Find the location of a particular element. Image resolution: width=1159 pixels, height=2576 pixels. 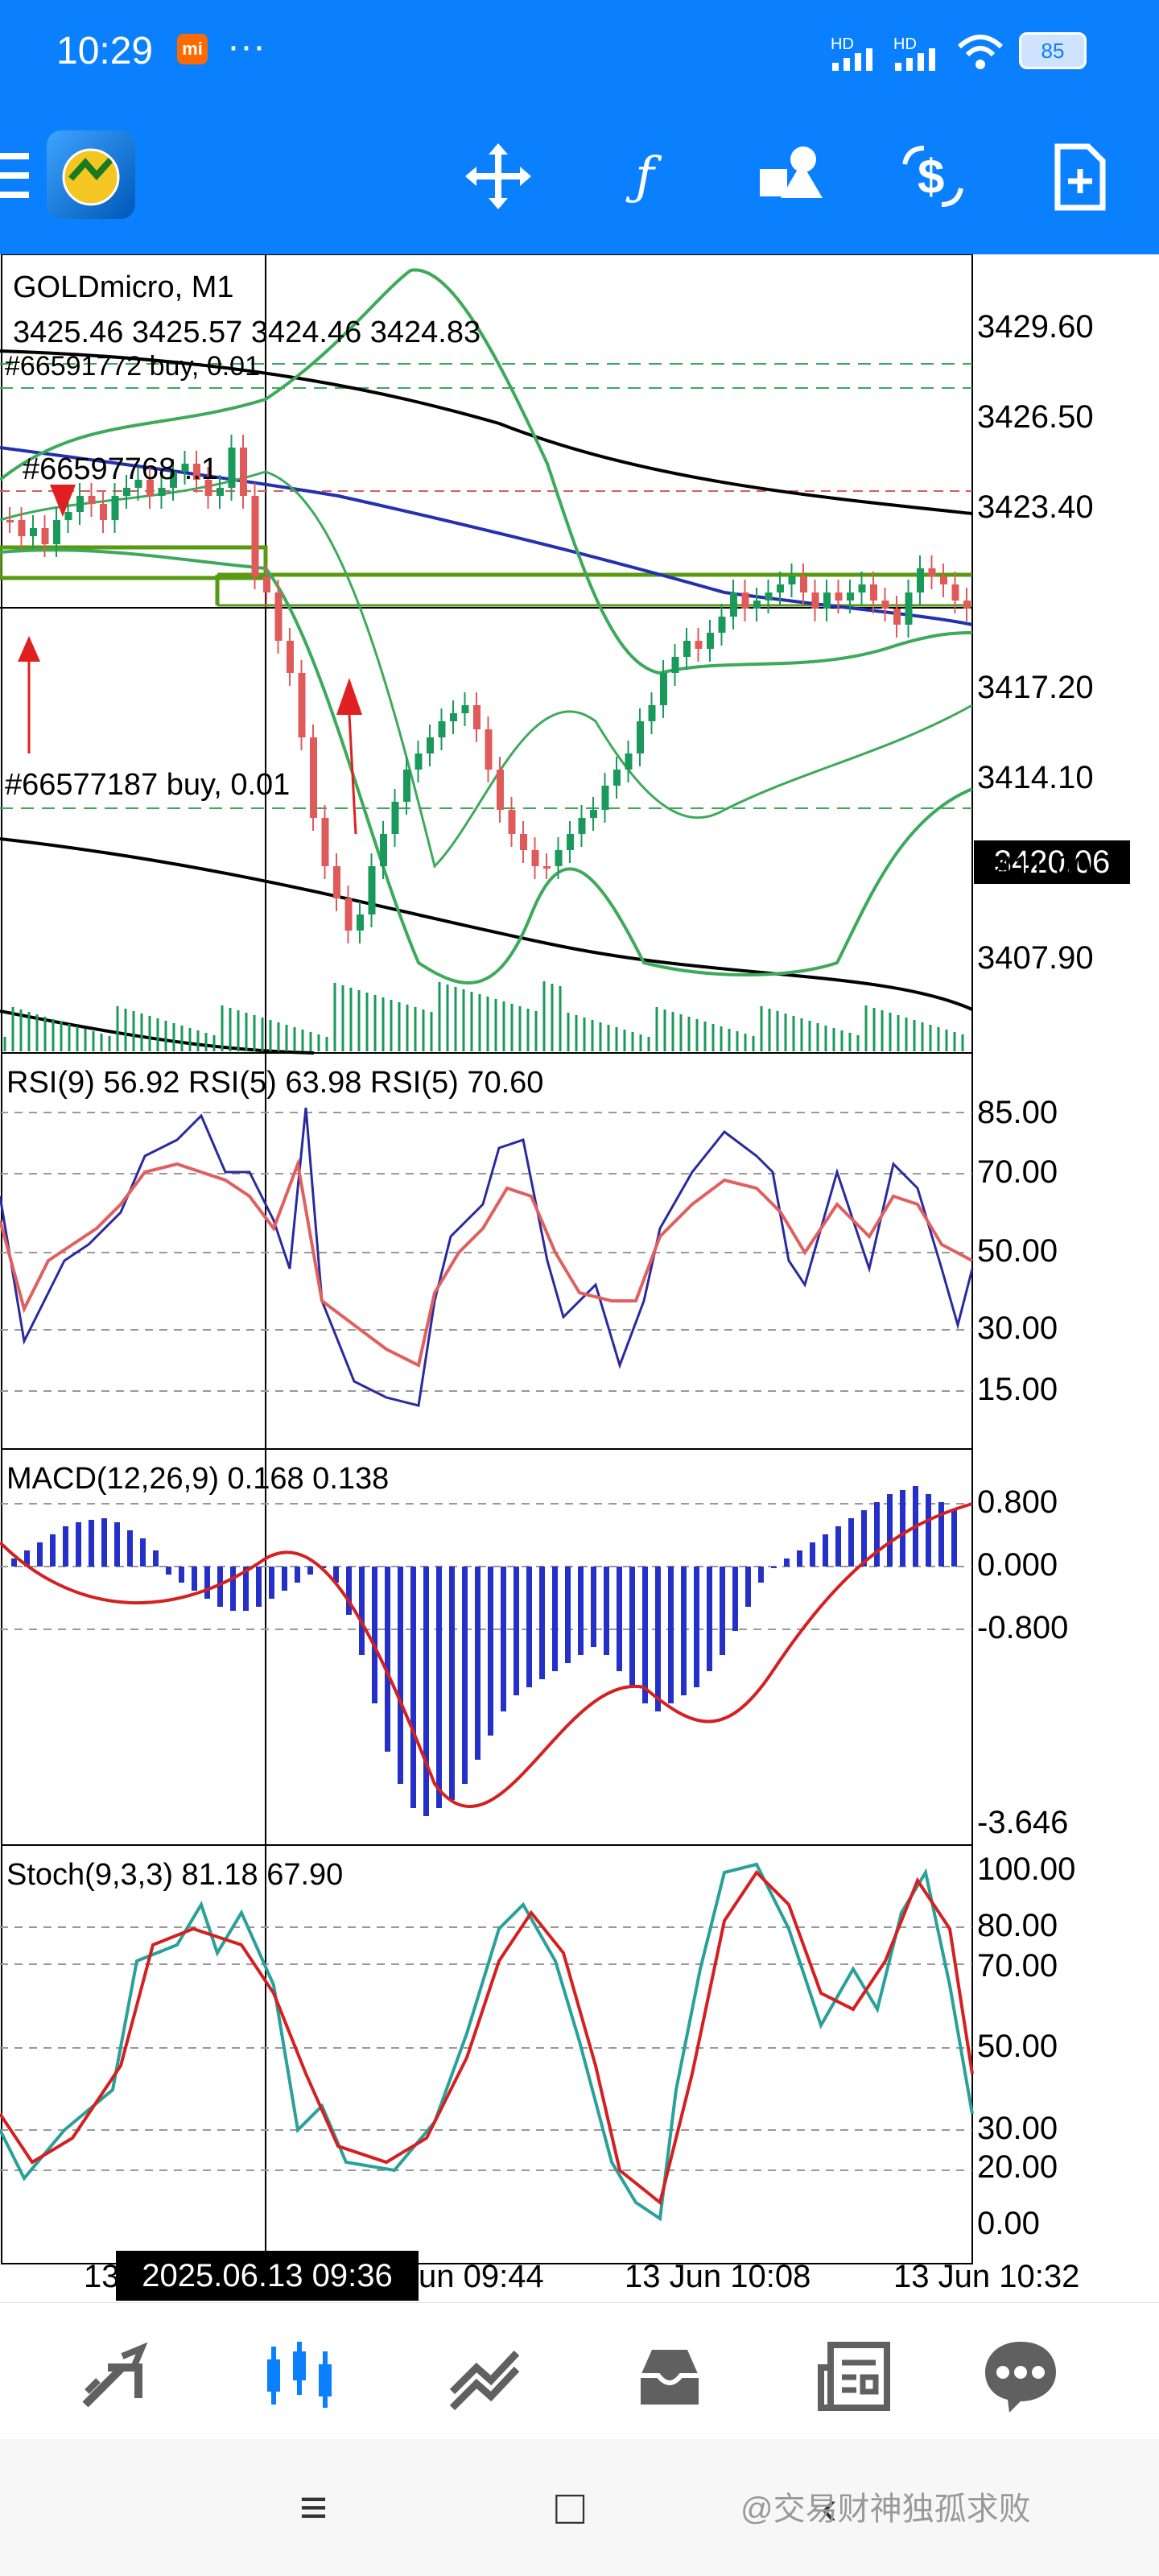

more-notifications-icon: ··· is located at coordinates (246, 46).